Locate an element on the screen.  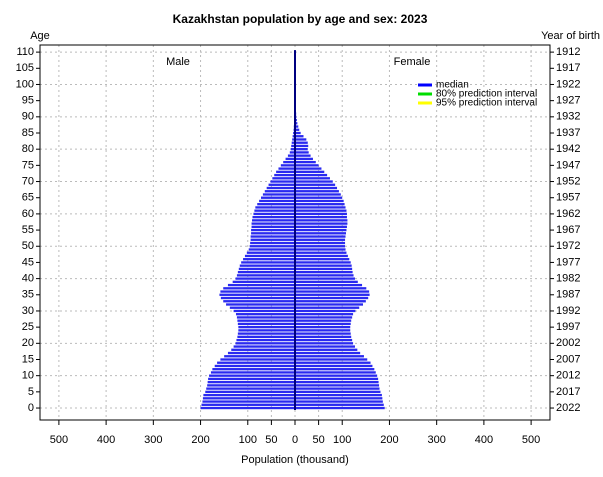
x-tick-label: 300 is located at coordinates (153, 440).